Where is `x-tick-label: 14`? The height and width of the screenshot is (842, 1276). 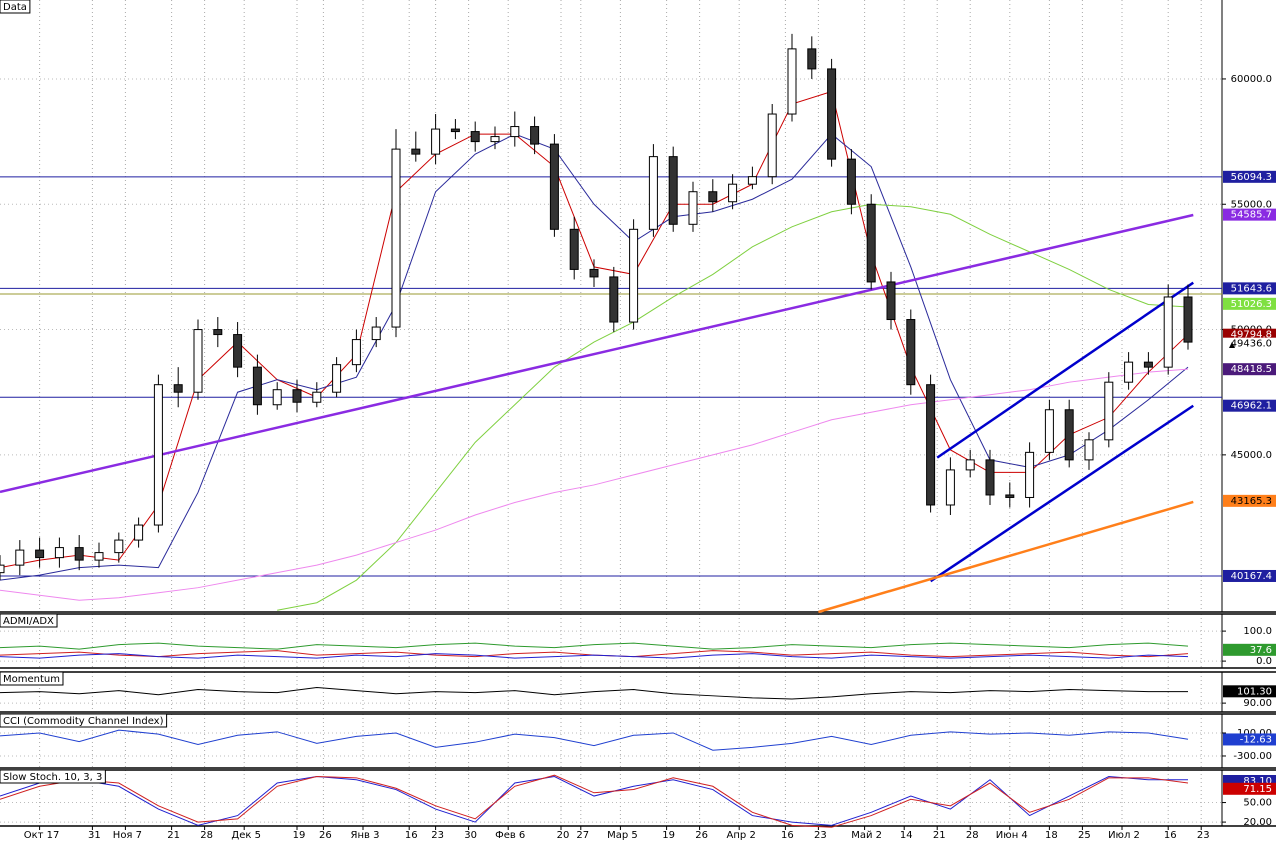
x-tick-label: 14 is located at coordinates (906, 835).